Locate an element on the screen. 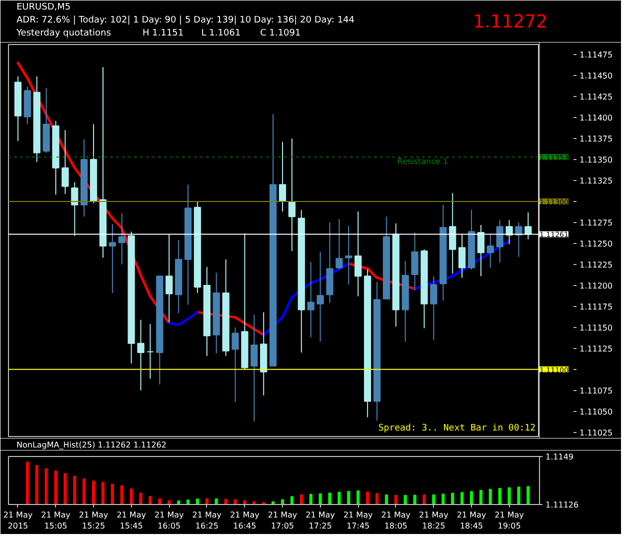  text: 1.11272 is located at coordinates (510, 22).